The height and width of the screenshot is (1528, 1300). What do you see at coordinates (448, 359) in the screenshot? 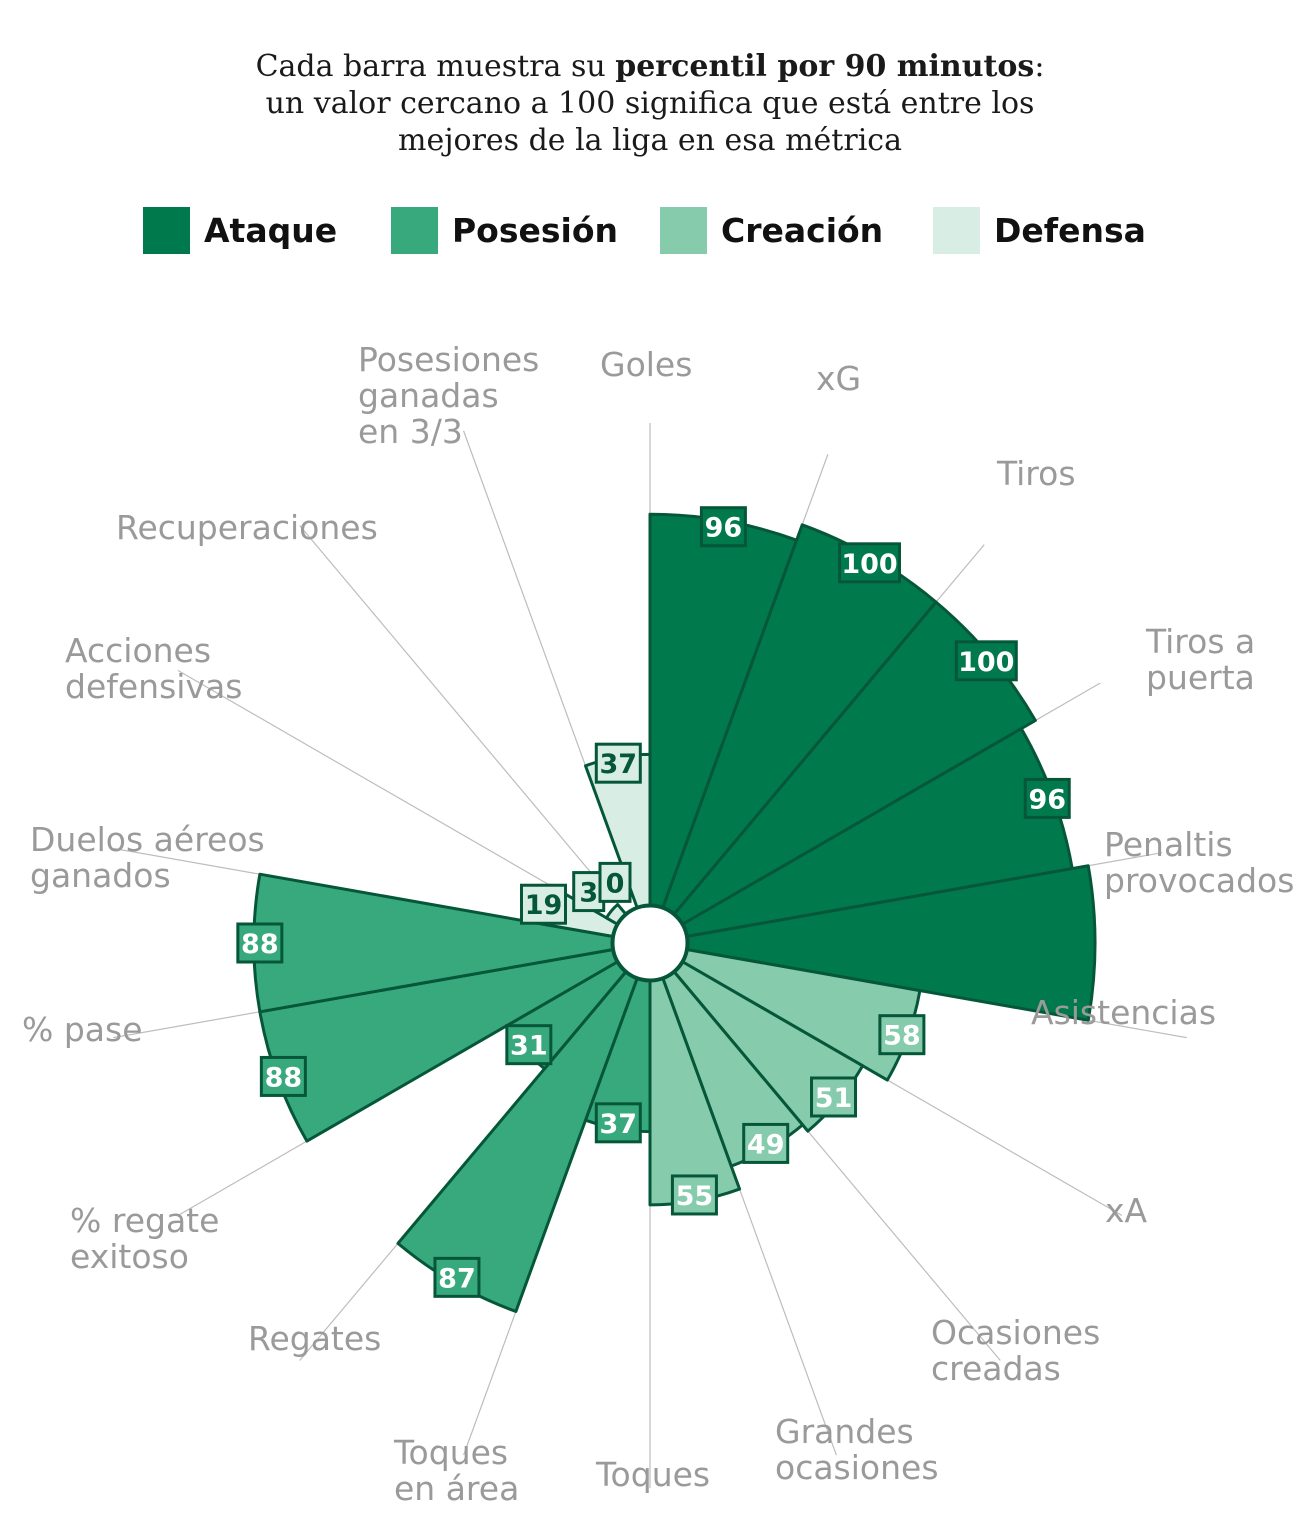
I see `category-label-line: Posesiones` at bounding box center [448, 359].